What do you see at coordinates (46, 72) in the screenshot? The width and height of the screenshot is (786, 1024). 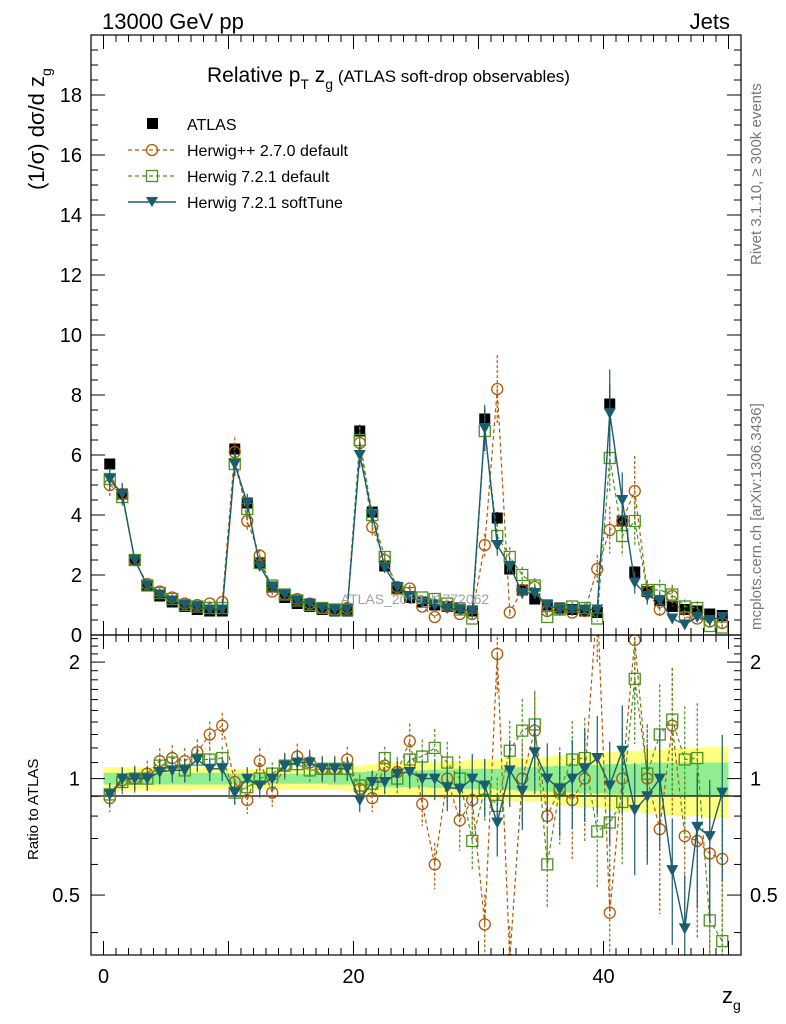 I see `y-axis-label-sub: g` at bounding box center [46, 72].